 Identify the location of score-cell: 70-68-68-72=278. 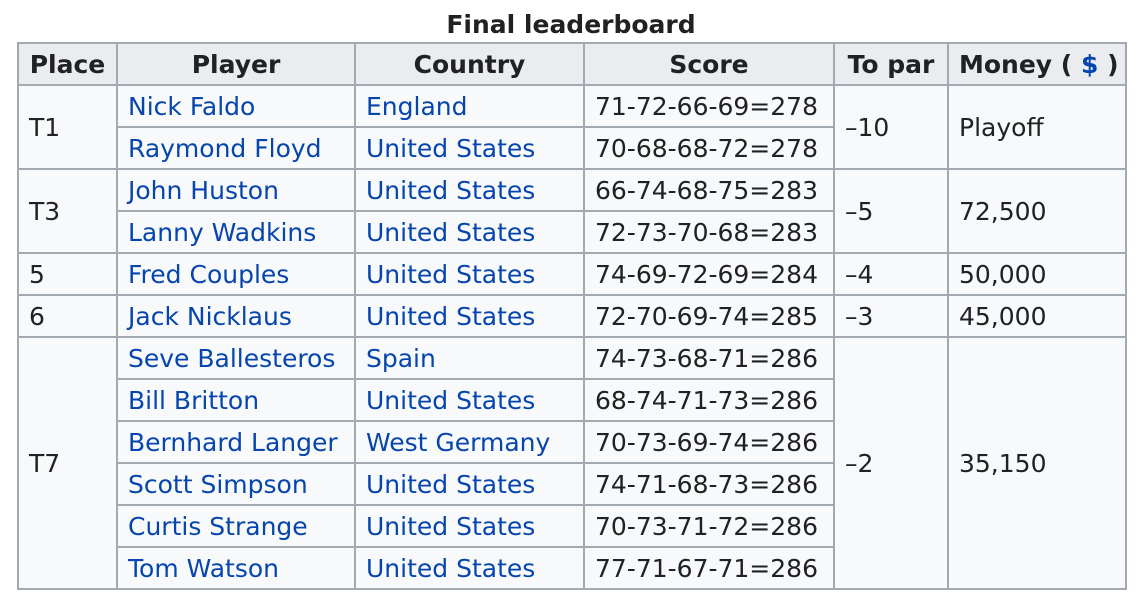
(709, 148).